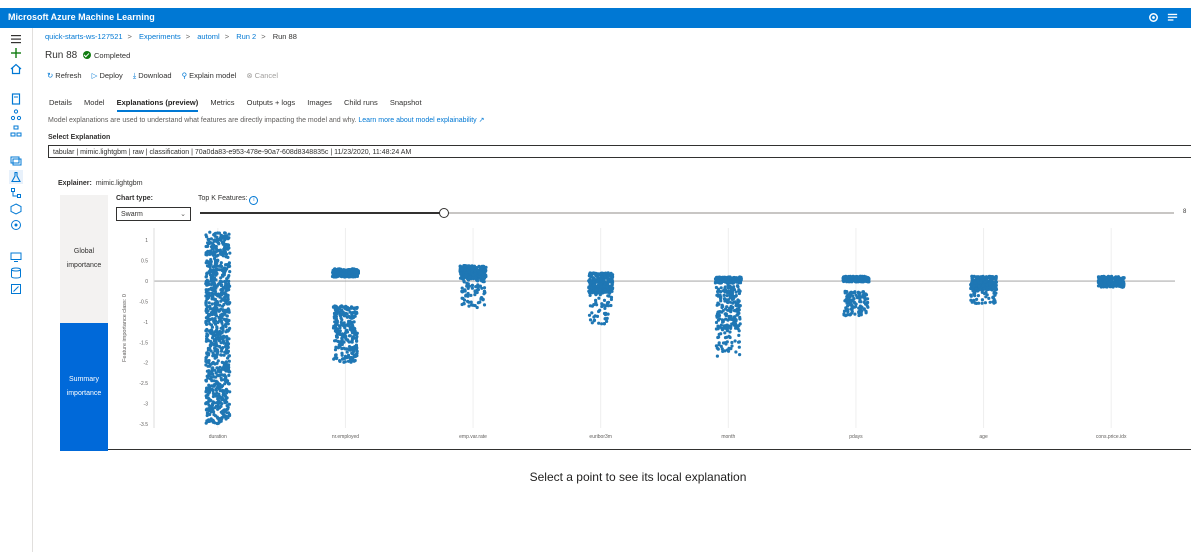  I want to click on chart-type-dropdown: Swarm ⌄, so click(153, 214).